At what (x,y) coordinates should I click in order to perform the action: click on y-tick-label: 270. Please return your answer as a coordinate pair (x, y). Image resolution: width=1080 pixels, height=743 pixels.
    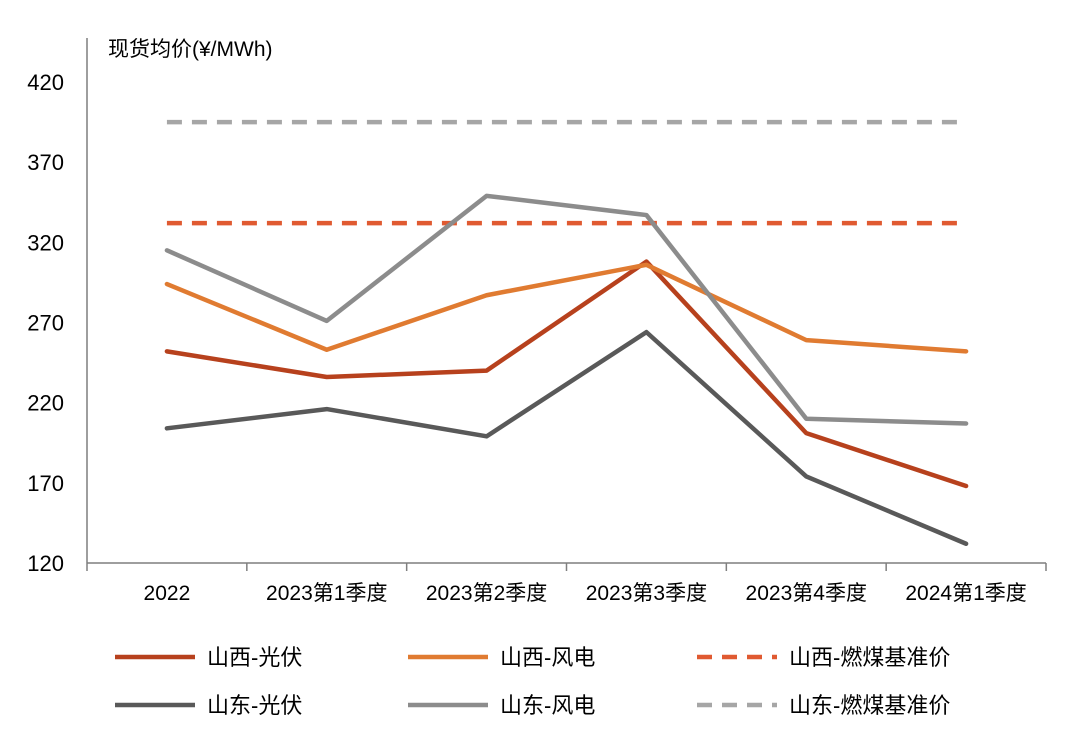
    Looking at the image, I should click on (45, 323).